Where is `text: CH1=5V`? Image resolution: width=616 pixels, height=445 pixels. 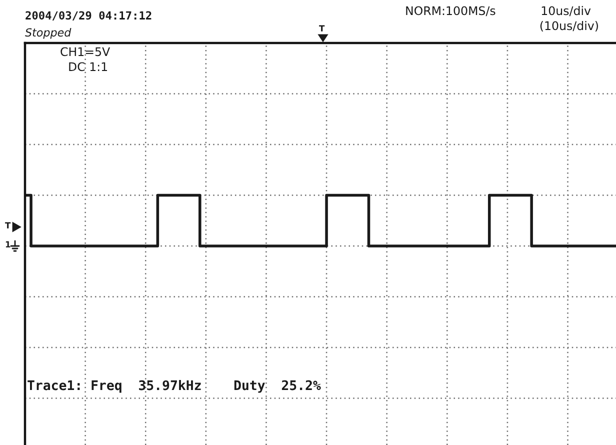 text: CH1=5V is located at coordinates (85, 51).